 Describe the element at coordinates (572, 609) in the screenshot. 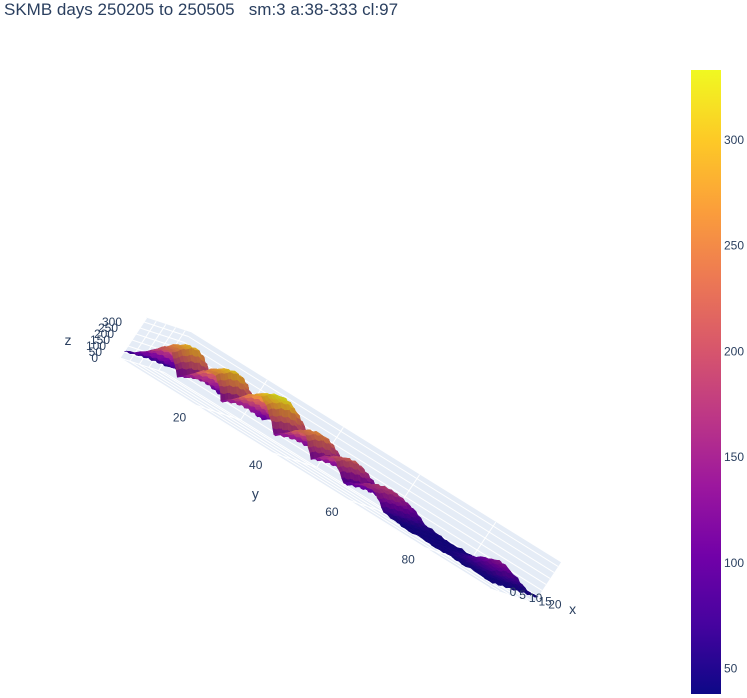

I see `x-axis-title: x` at that location.